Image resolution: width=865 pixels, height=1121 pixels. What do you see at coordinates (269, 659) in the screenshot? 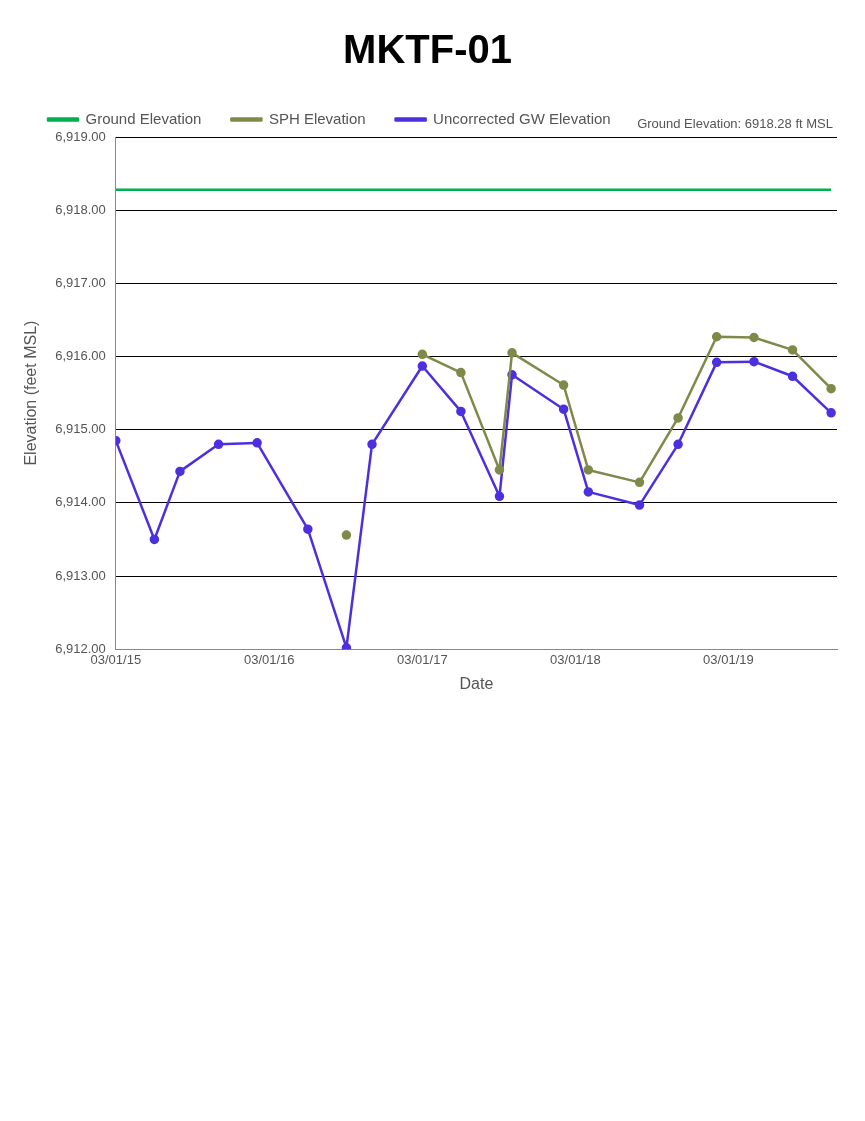
I see `x-tick-label: 03/01/16` at bounding box center [269, 659].